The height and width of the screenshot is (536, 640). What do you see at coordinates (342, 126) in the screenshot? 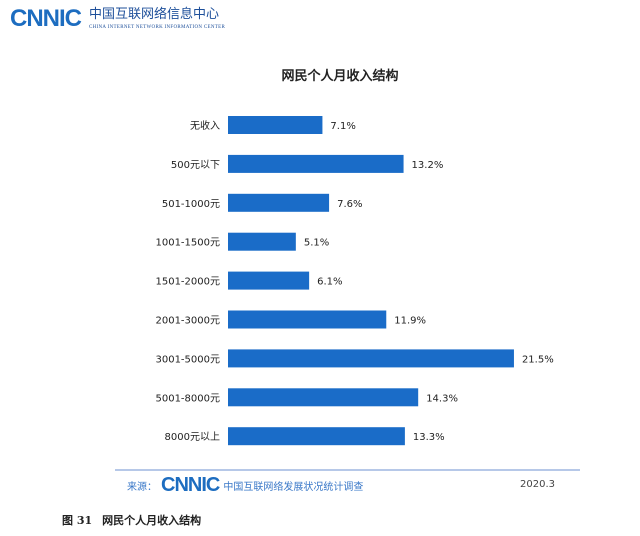
I see `data-label: 7.1%` at bounding box center [342, 126].